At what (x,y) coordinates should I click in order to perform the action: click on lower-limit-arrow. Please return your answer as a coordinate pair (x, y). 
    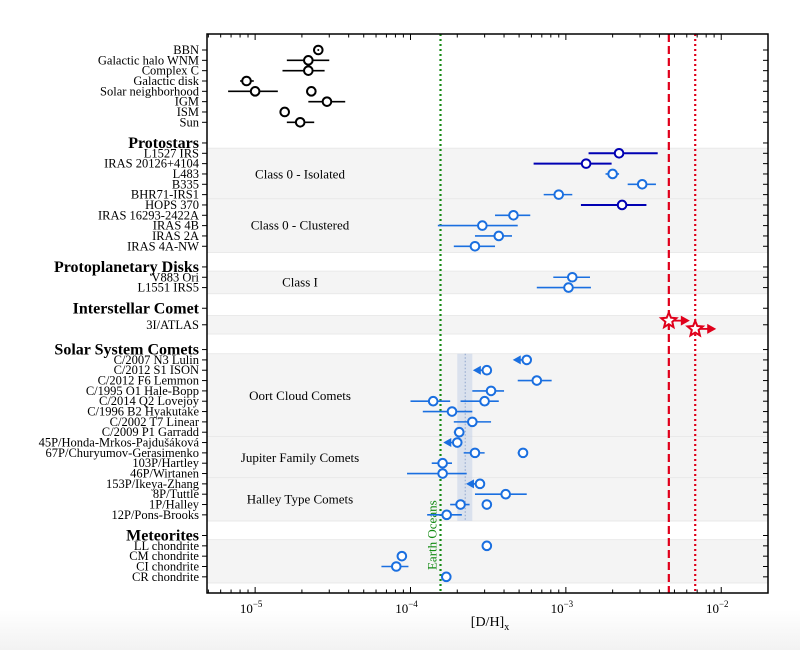
    Looking at the image, I should click on (712, 328).